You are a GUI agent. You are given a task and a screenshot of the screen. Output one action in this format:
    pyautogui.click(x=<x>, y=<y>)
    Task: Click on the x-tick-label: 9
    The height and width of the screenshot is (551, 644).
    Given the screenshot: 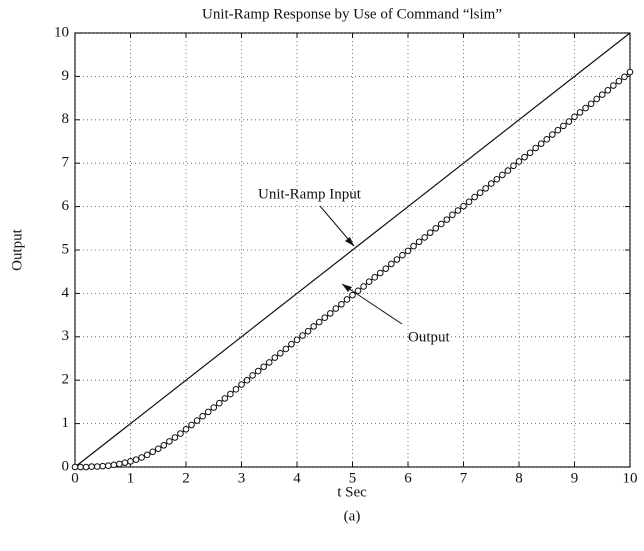 What is the action you would take?
    pyautogui.click(x=575, y=478)
    